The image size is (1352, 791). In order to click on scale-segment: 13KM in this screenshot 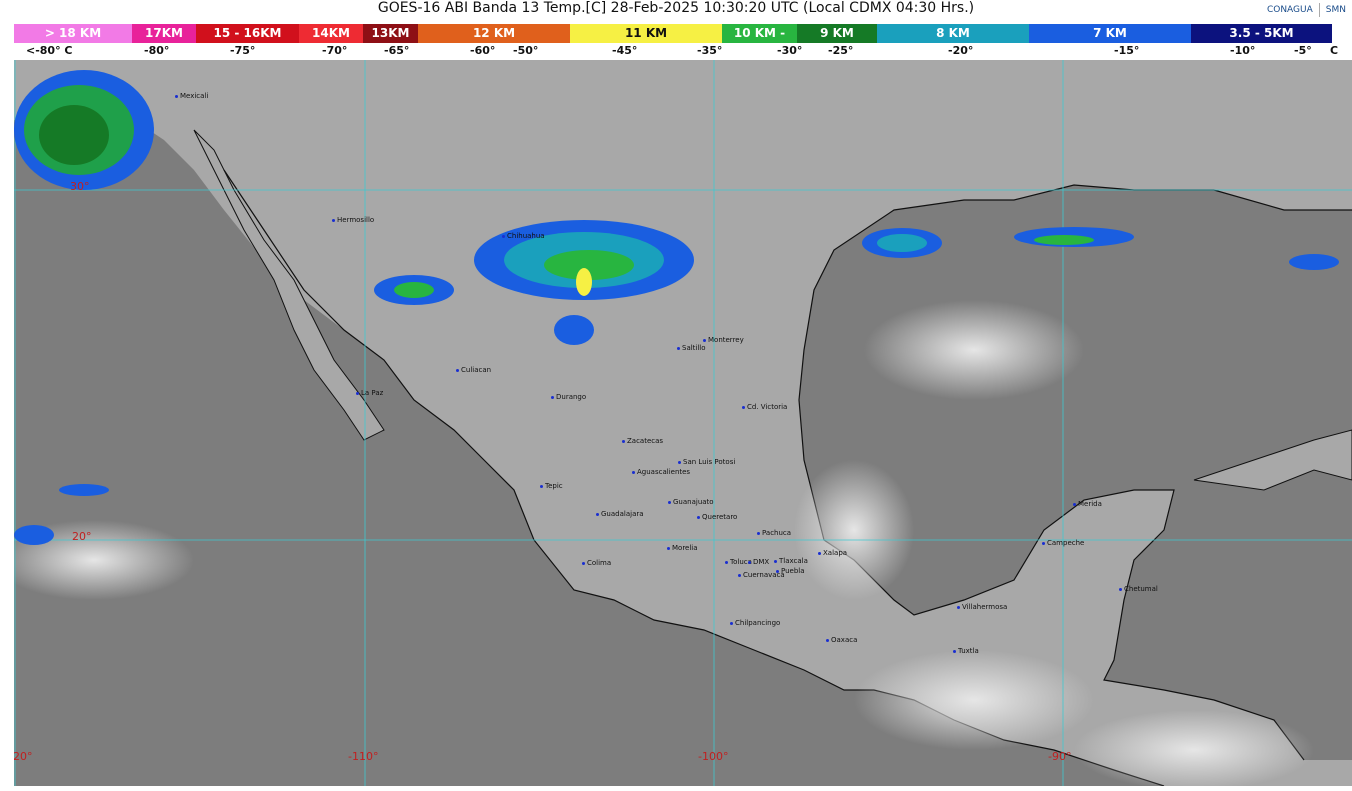, I will do `click(390, 33)`.